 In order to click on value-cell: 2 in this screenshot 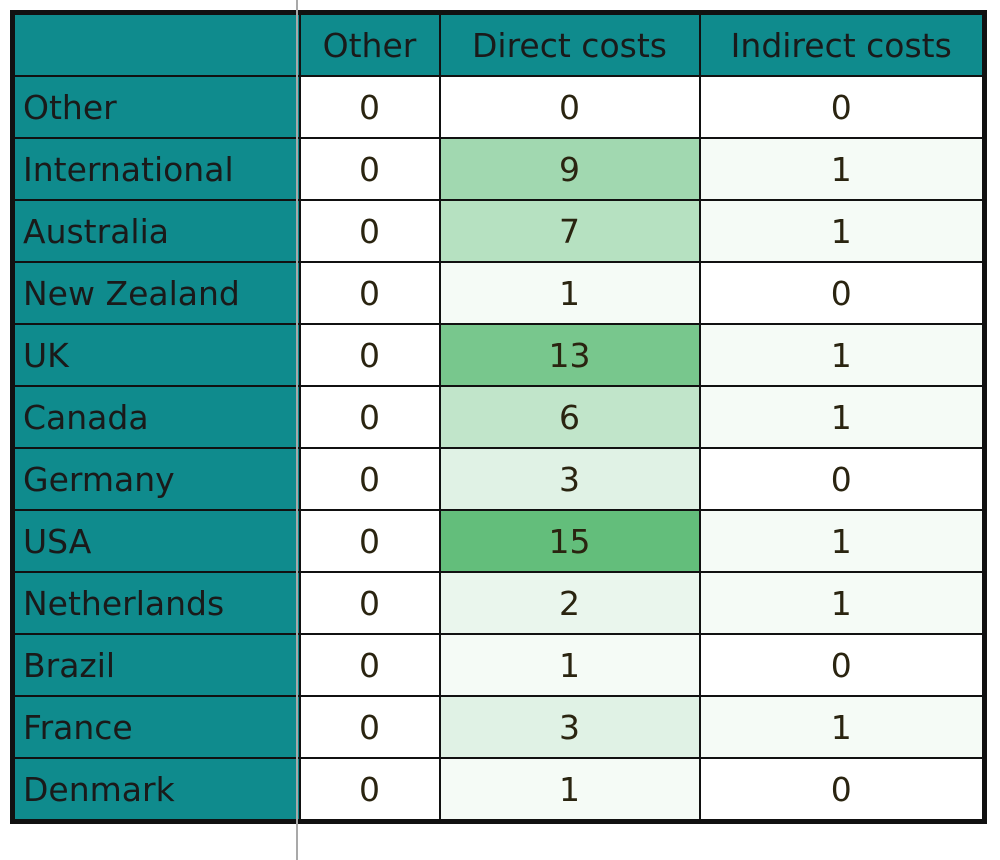, I will do `click(569, 603)`.